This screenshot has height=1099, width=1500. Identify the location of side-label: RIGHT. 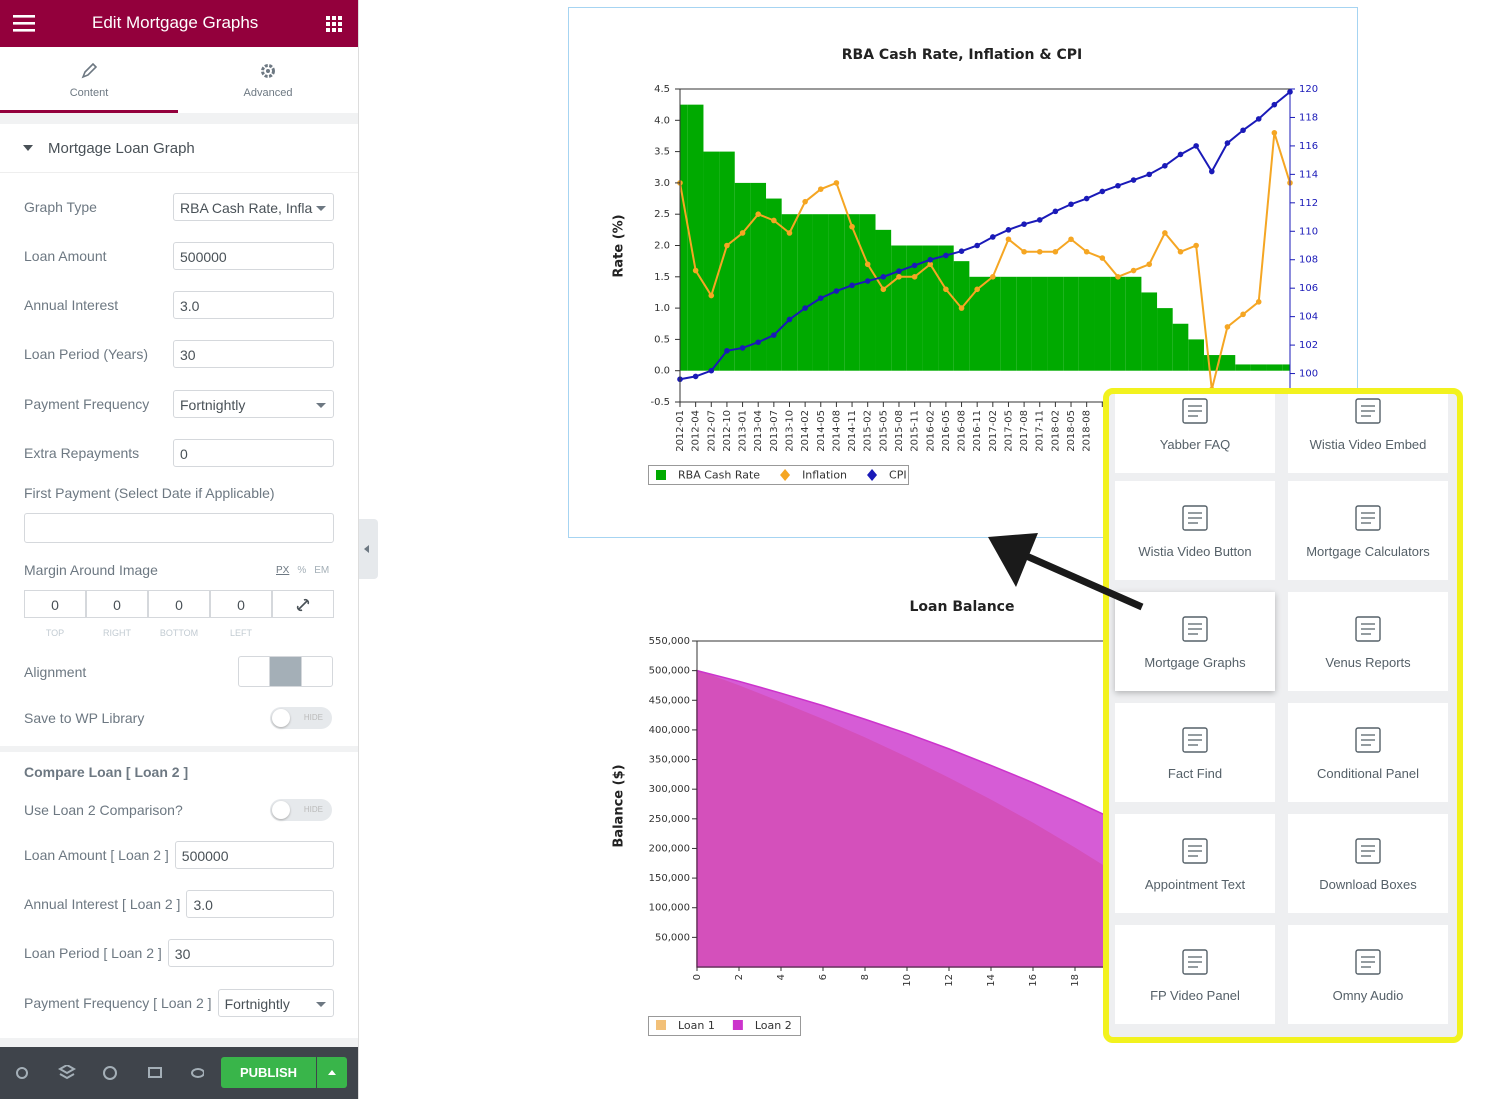
(117, 633).